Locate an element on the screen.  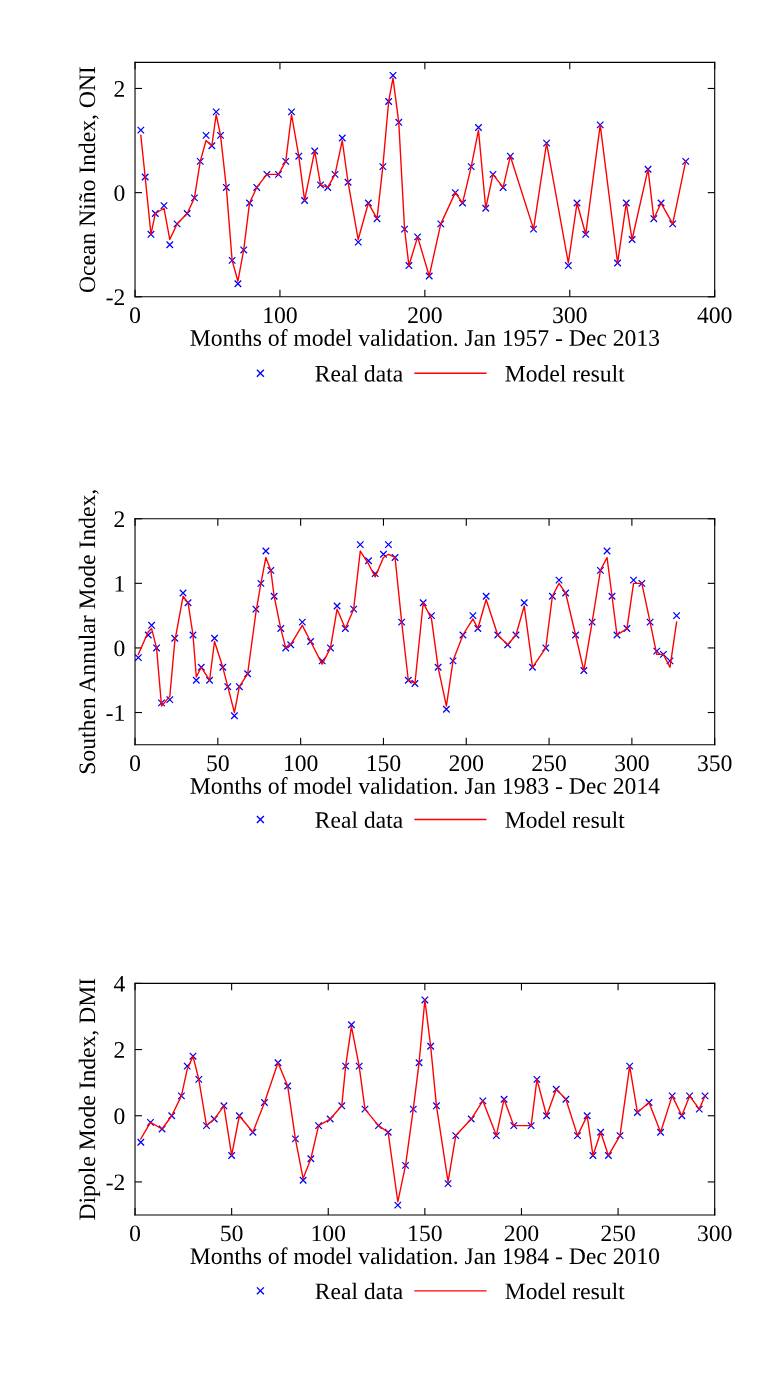
y-axis-title: Dipole Mode Index, DMI is located at coordinates (89, 1099).